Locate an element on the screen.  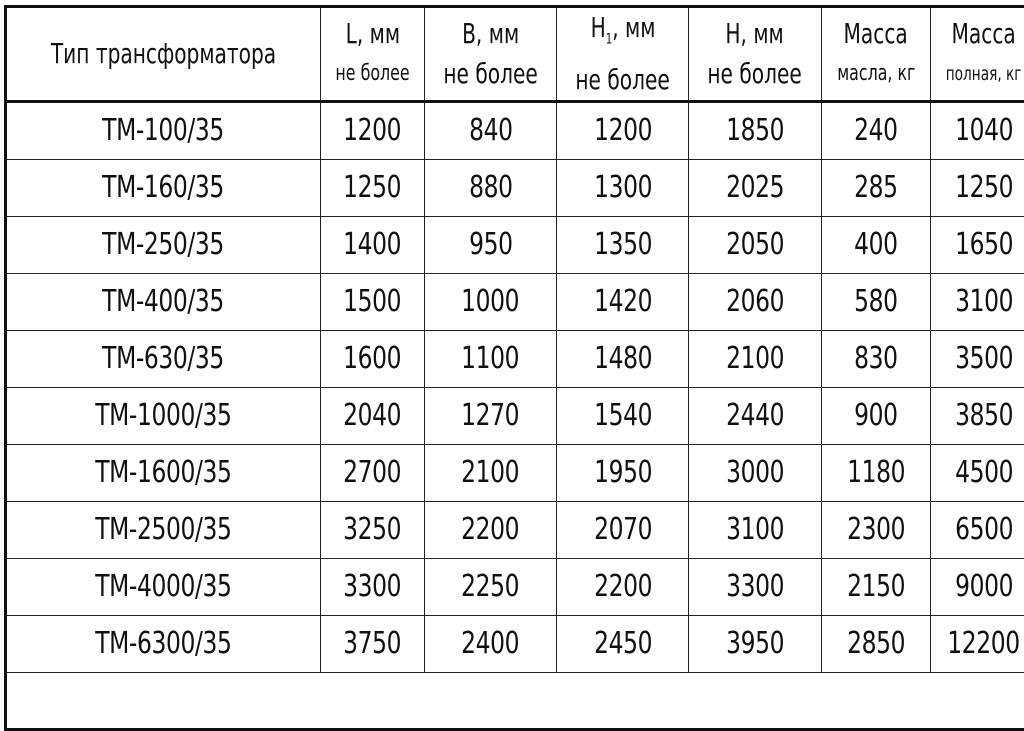
cell-type: ТМ-250/35 is located at coordinates (163, 244).